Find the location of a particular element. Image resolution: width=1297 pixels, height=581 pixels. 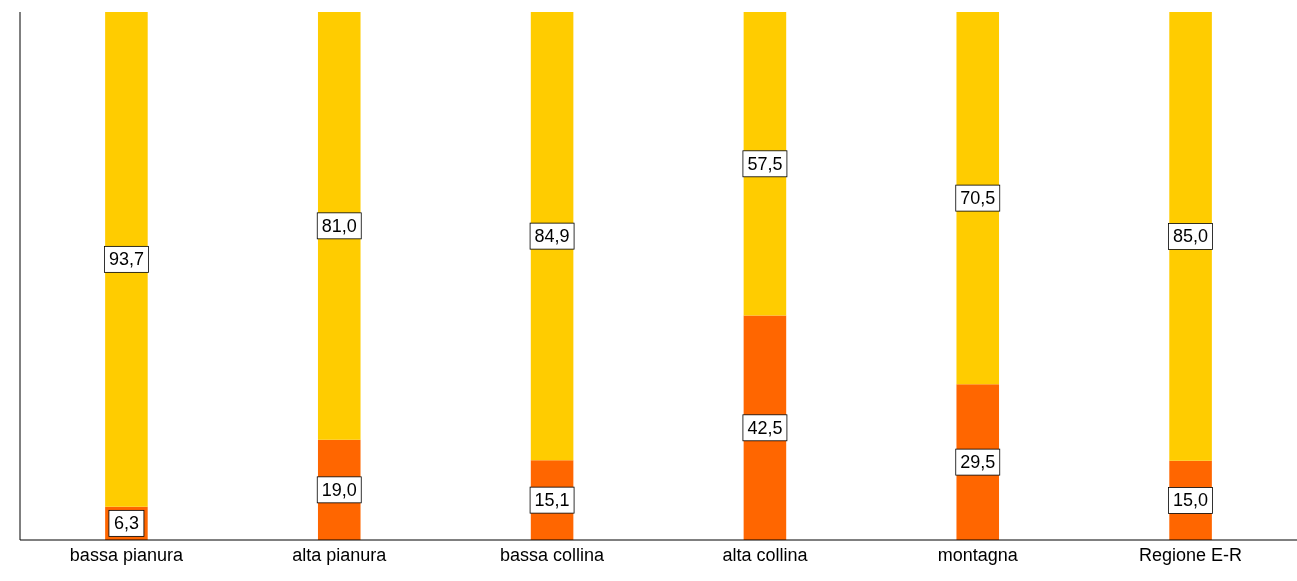

data-label: 57,5 is located at coordinates (765, 163).